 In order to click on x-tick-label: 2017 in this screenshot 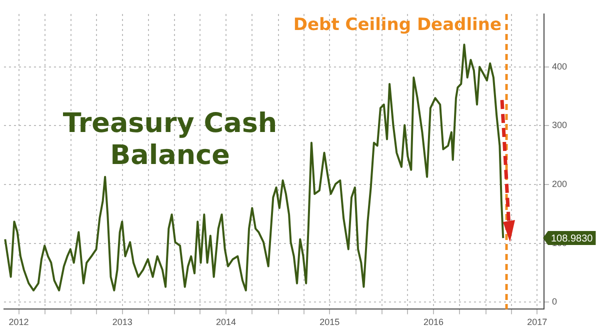, I will do `click(537, 322)`.